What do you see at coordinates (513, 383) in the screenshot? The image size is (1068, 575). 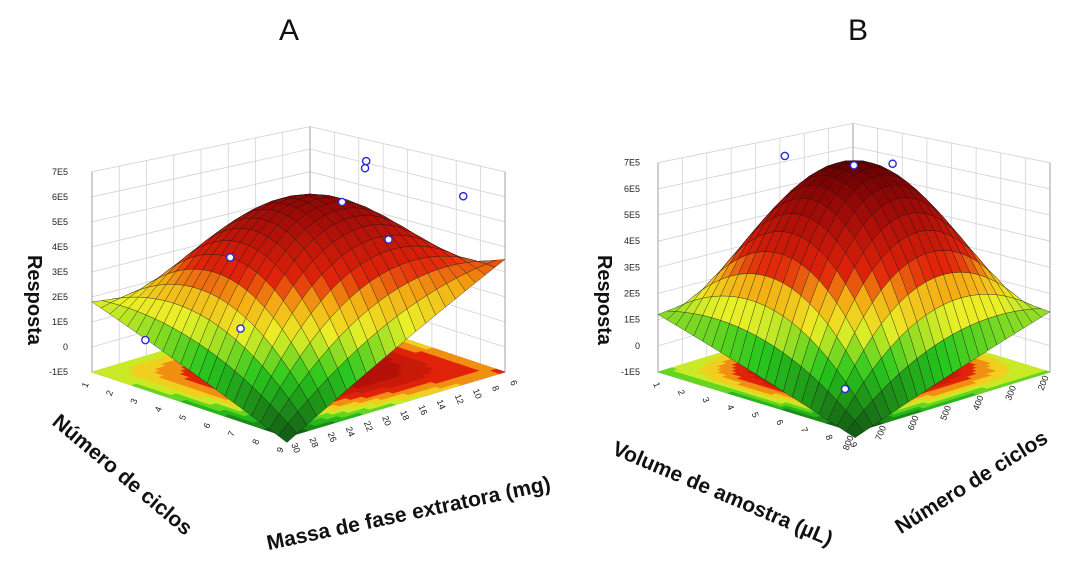 I see `x-tick-label: 6` at bounding box center [513, 383].